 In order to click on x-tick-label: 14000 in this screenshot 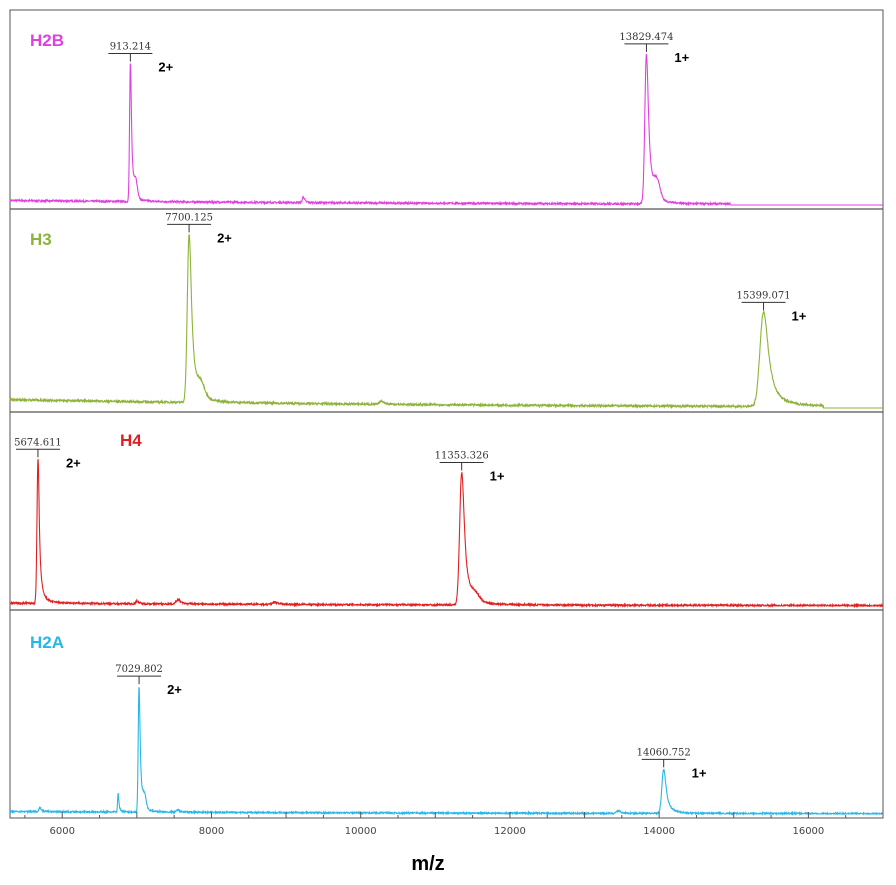, I will do `click(659, 831)`.